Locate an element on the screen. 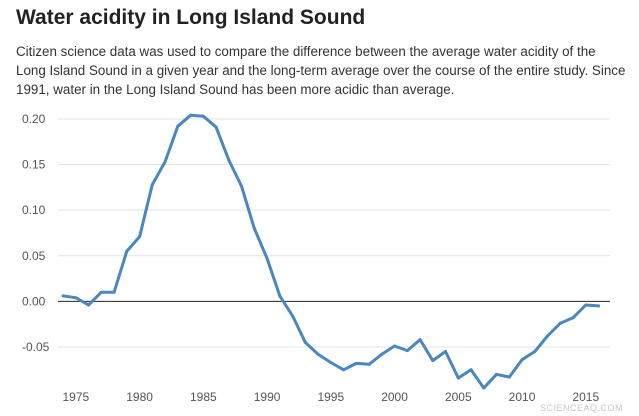 Image resolution: width=639 pixels, height=416 pixels. x-tick-label: 1995 is located at coordinates (330, 397).